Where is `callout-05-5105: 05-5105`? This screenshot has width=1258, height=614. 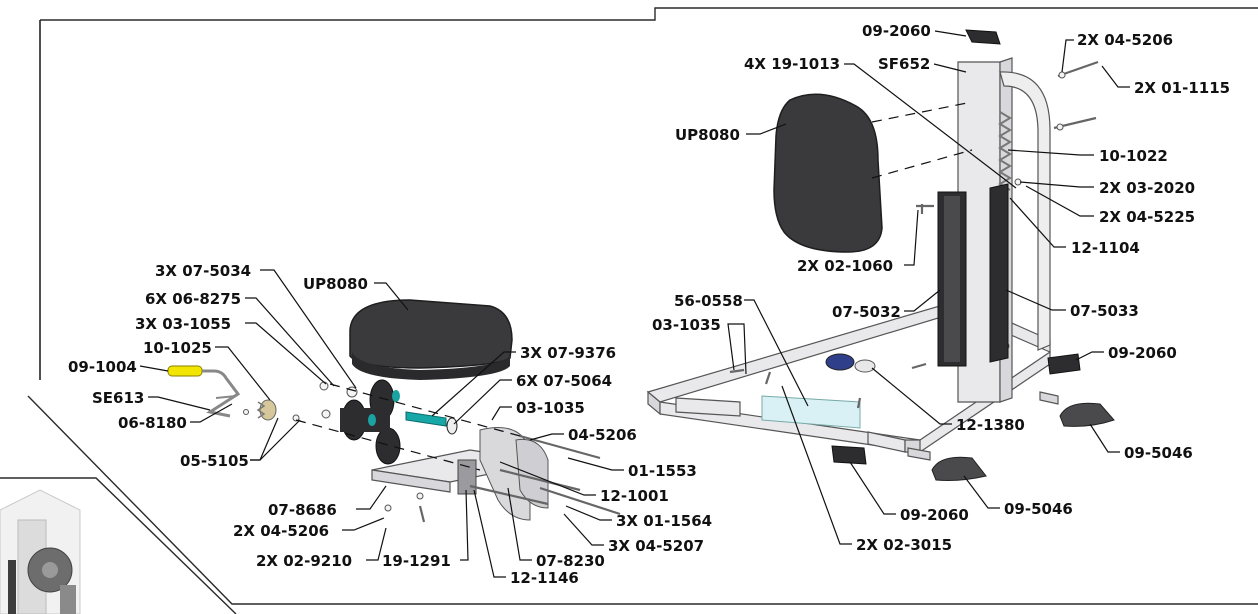 callout-05-5105: 05-5105 is located at coordinates (214, 461).